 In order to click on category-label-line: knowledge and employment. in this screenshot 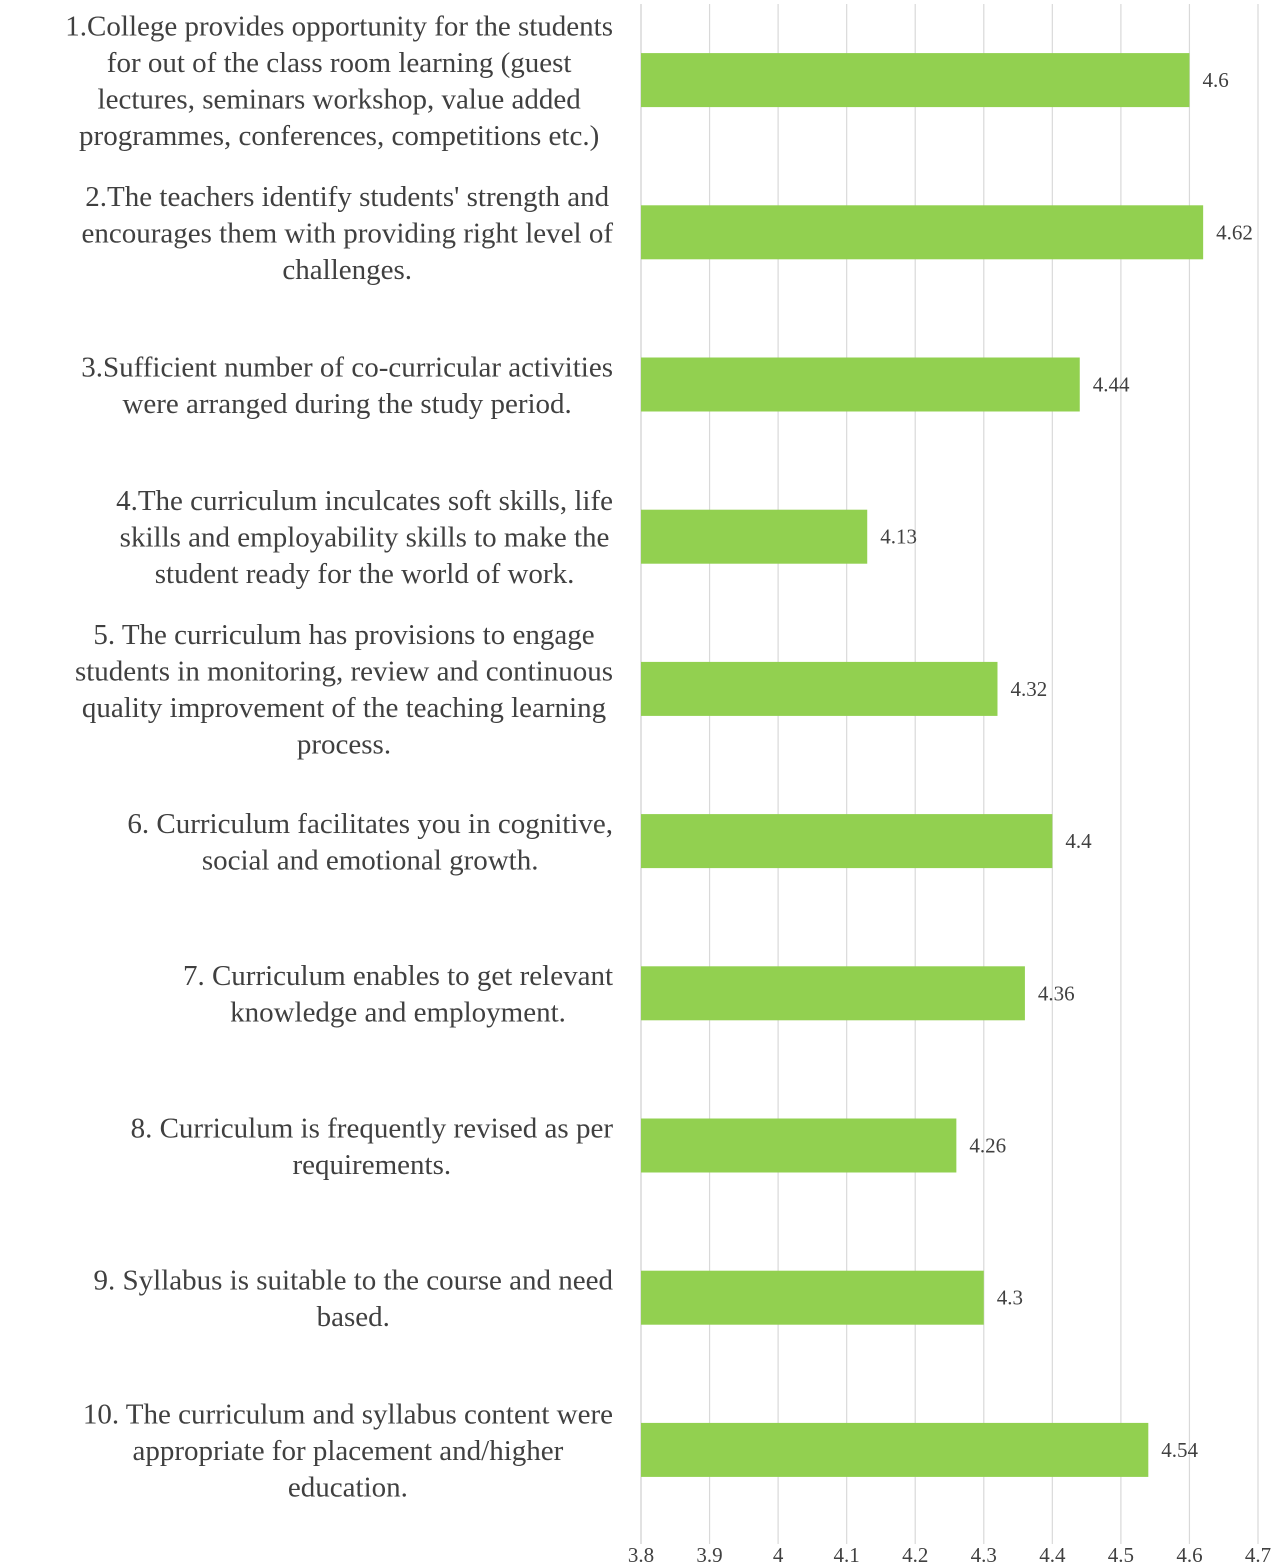, I will do `click(398, 1013)`.